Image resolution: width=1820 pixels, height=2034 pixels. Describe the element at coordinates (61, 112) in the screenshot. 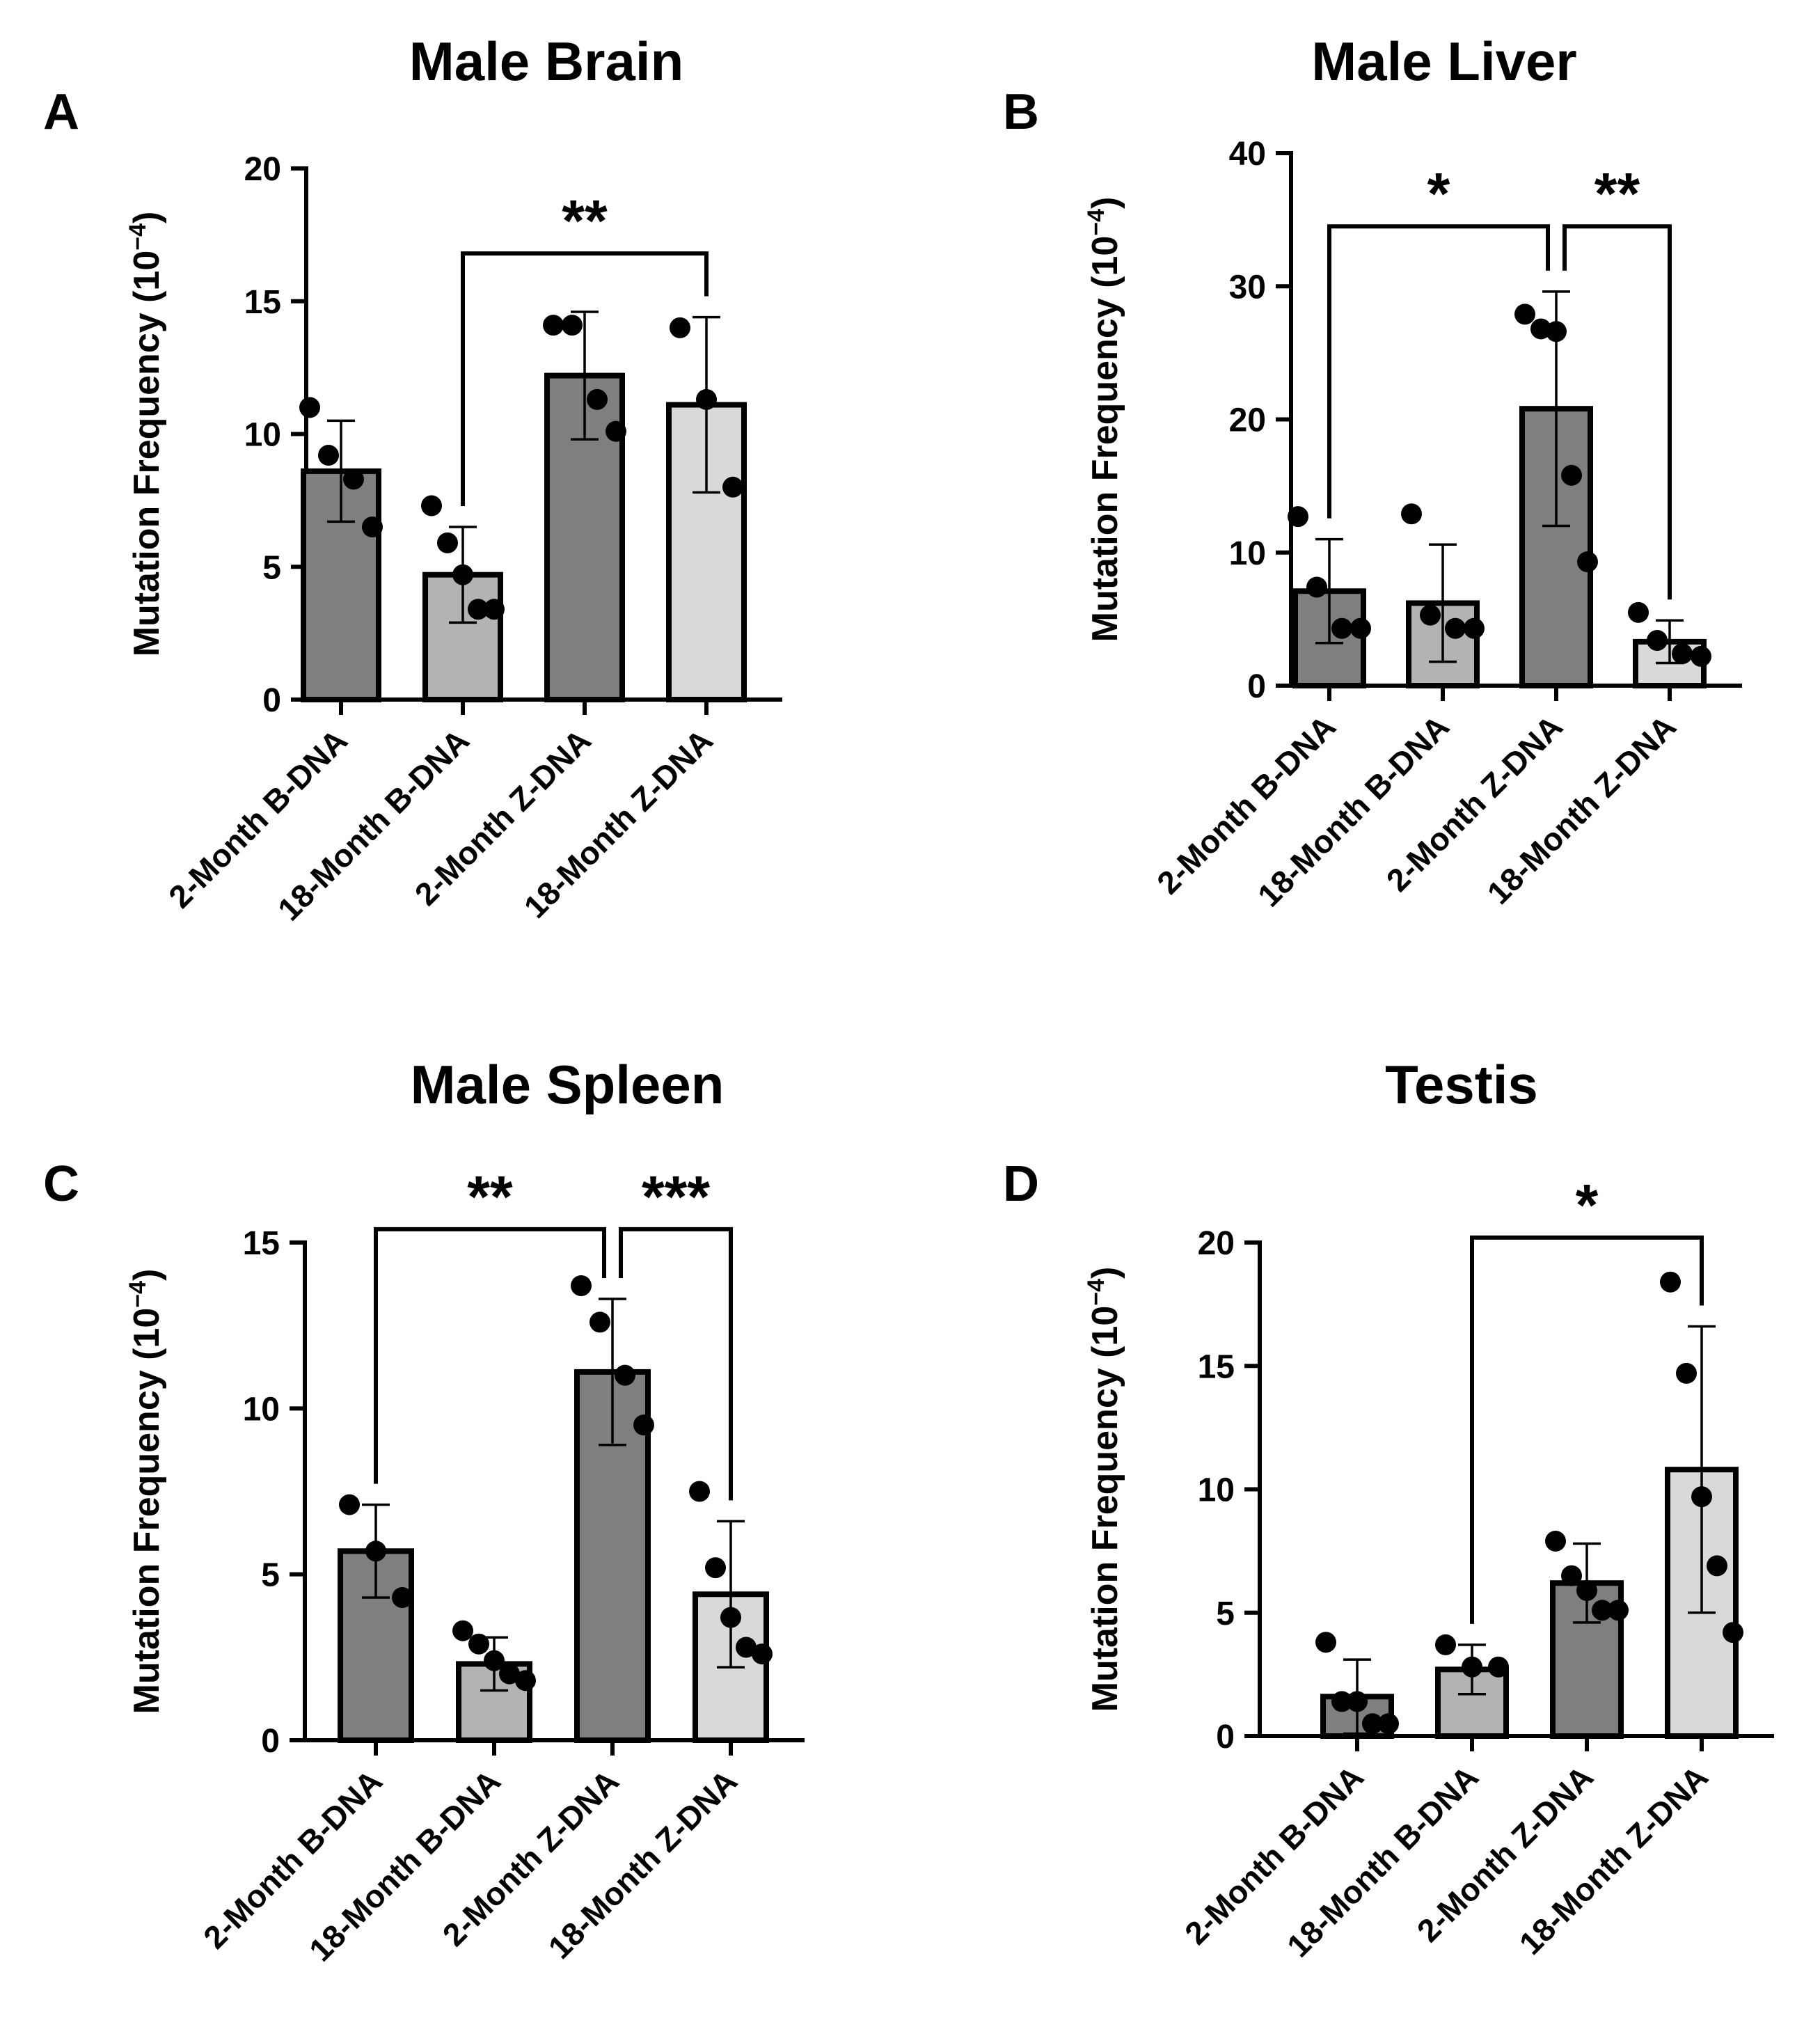

I see `panel-letter-a: A` at that location.